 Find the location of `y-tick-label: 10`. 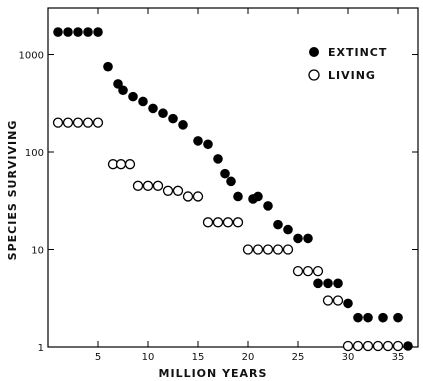

y-tick-label: 10 is located at coordinates (37, 251).